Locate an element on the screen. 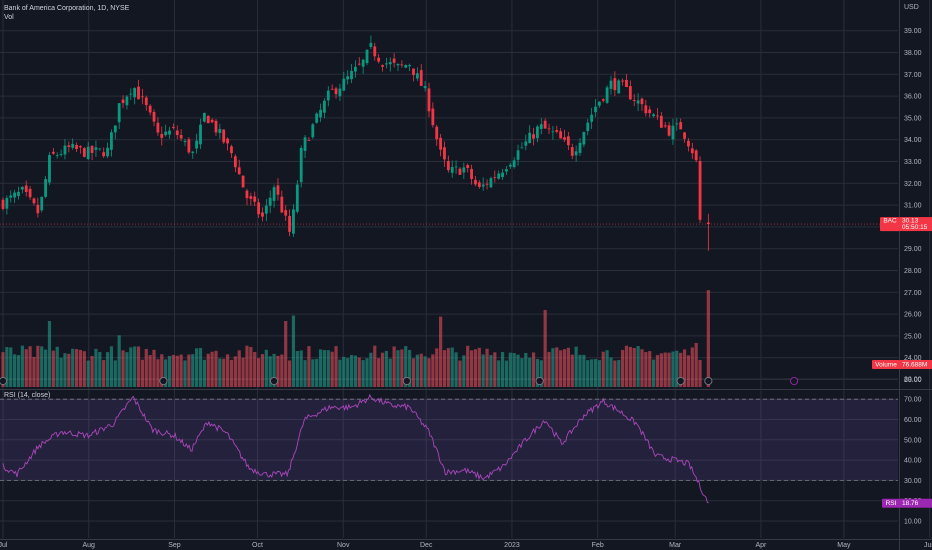 This screenshot has width=932, height=550. time-tick-label: Sep is located at coordinates (174, 545).